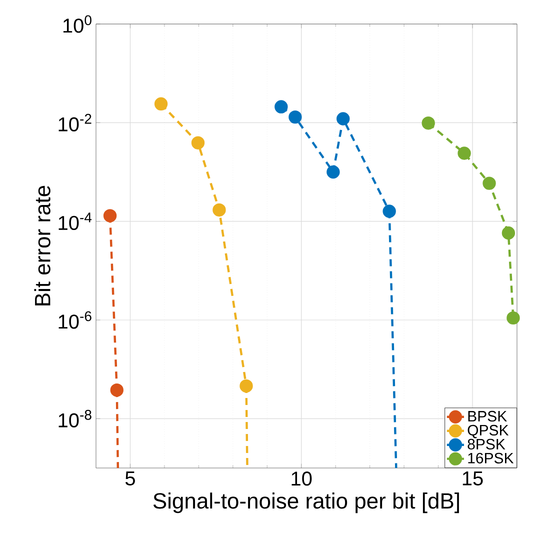 This screenshot has width=537, height=540. Describe the element at coordinates (487, 444) in the screenshot. I see `legend-label: 8PSK` at that location.